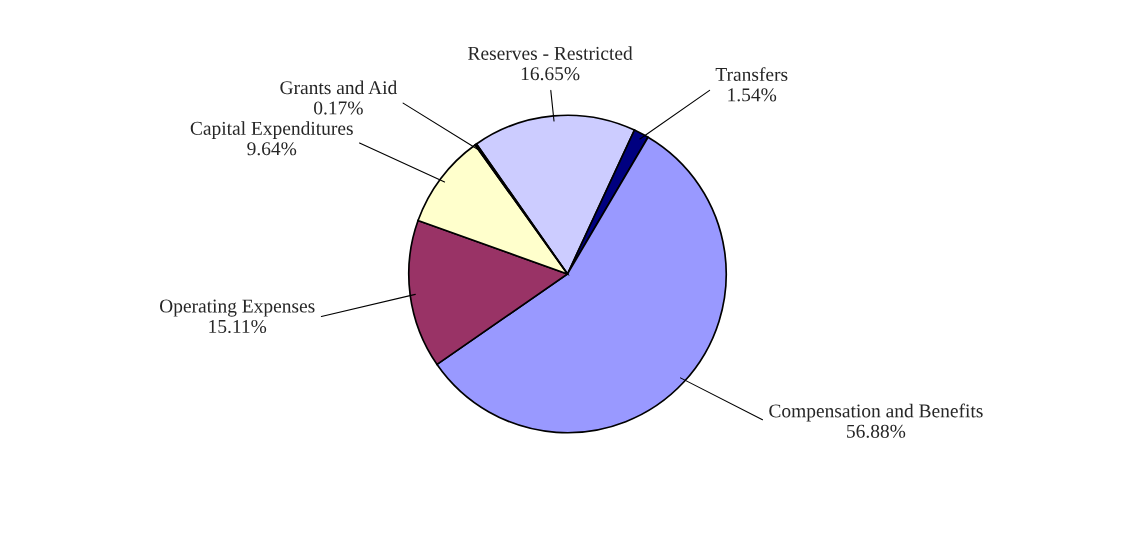  What do you see at coordinates (237, 308) in the screenshot?
I see `slice-label: Operating Expenses` at bounding box center [237, 308].